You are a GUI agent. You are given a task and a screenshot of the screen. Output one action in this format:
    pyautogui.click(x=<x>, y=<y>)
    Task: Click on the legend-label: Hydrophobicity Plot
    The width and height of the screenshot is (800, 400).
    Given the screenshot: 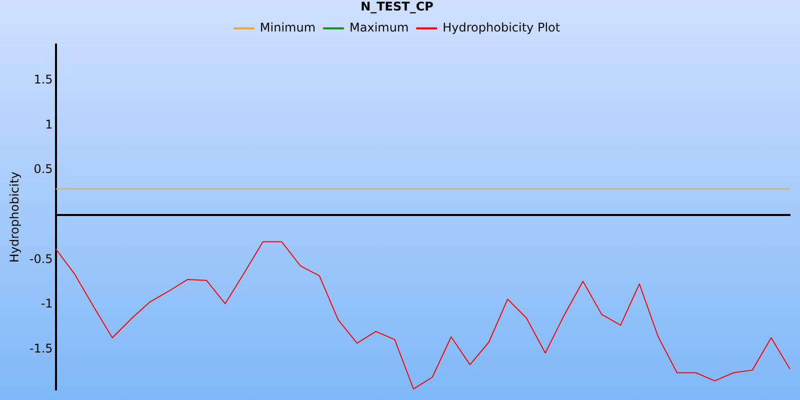 What is the action you would take?
    pyautogui.click(x=501, y=27)
    